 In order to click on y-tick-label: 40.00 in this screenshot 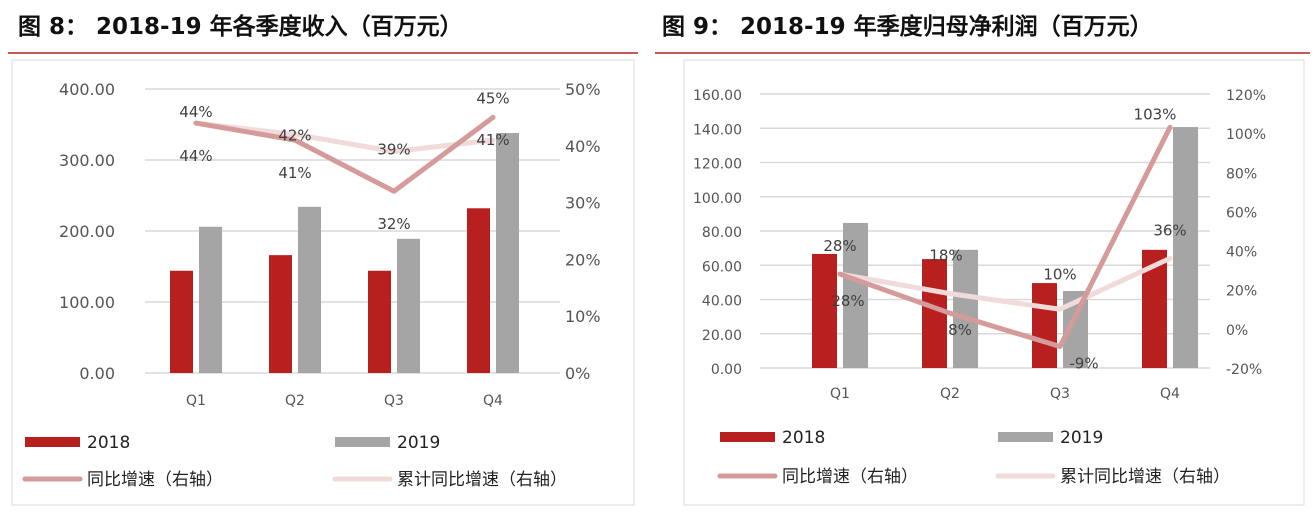, I will do `click(722, 302)`.